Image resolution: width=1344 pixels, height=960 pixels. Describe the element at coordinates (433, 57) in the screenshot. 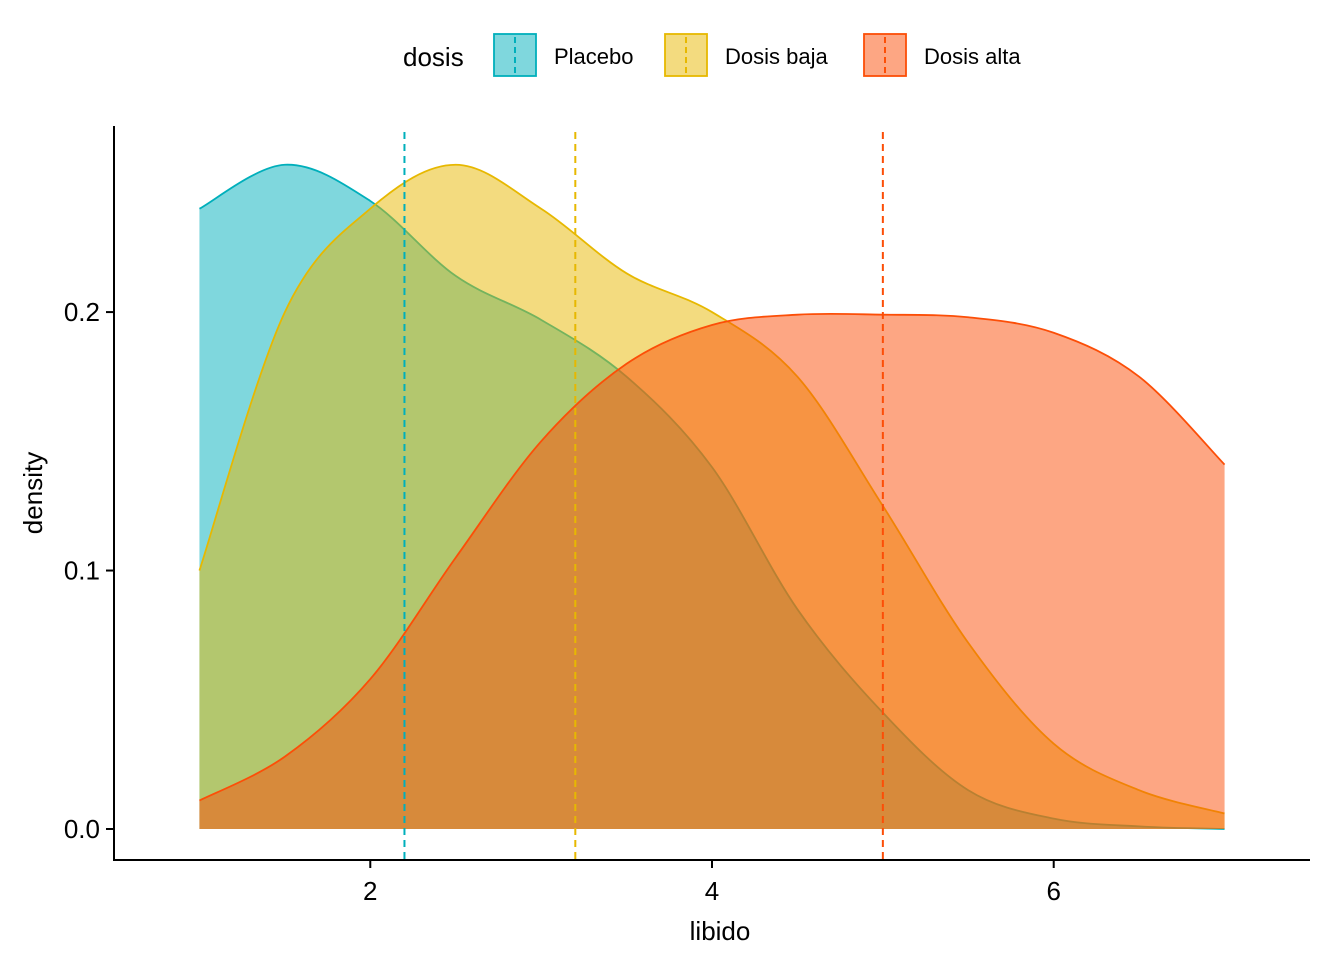

I see `legend-title: dosis` at that location.